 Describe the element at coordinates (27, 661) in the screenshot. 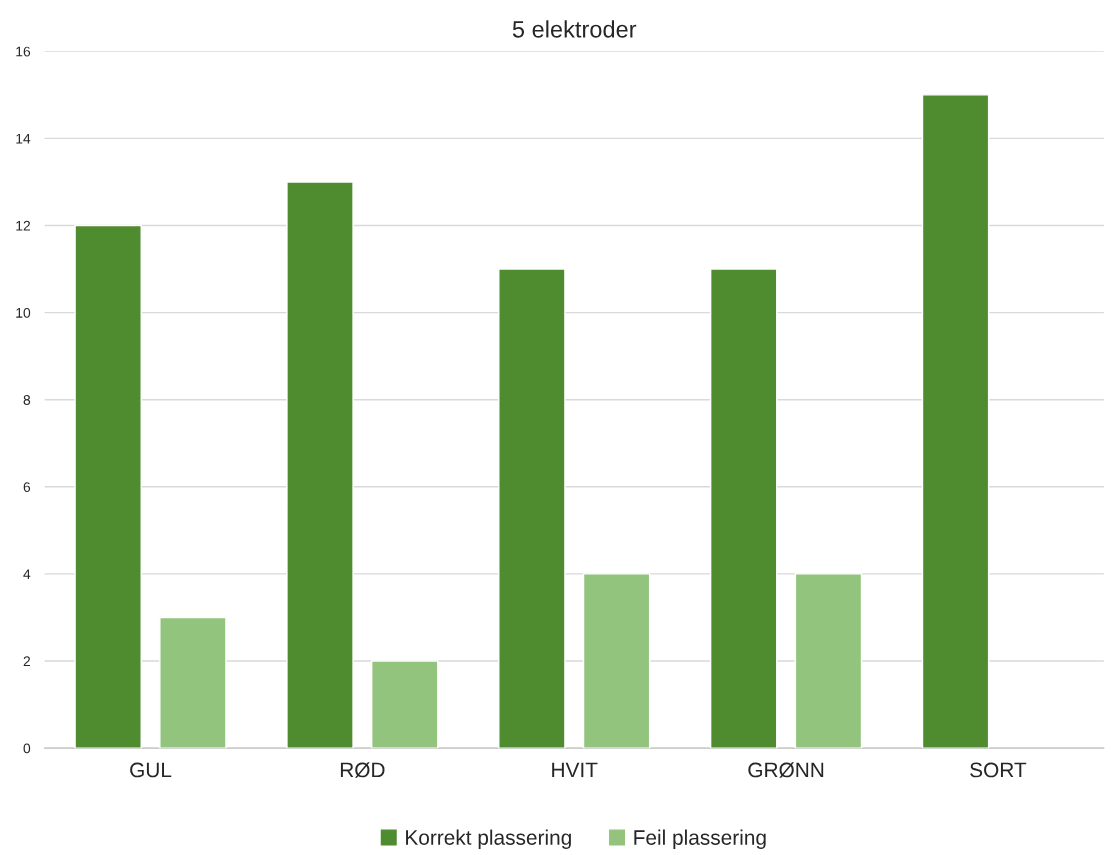

I see `y-tick-label: 2` at that location.